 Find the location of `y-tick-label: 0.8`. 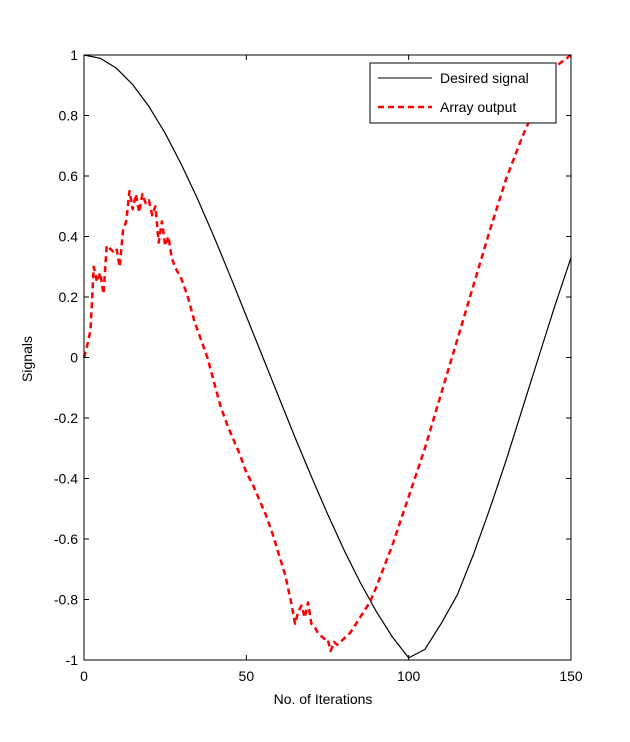

y-tick-label: 0.8 is located at coordinates (69, 116).